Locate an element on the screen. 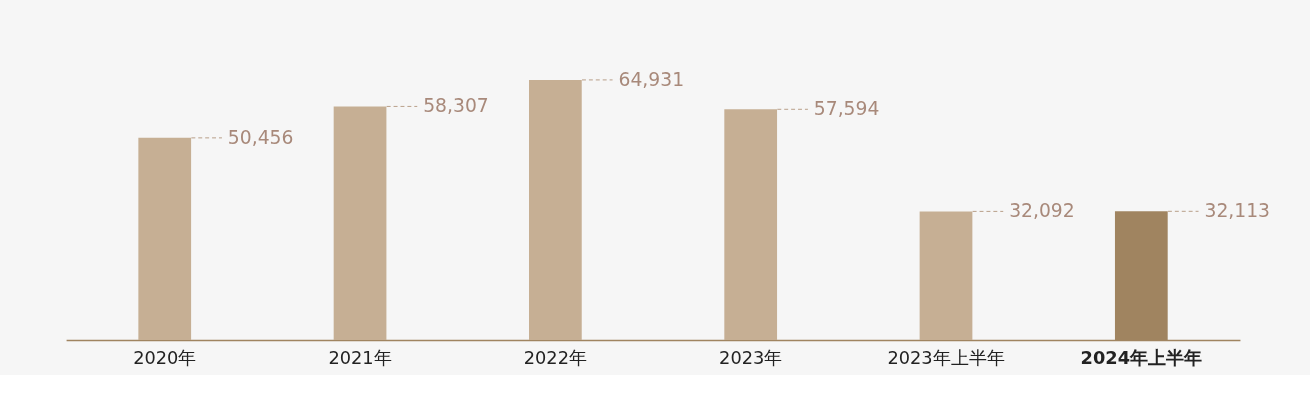  x-tick-label: 2023年上半年 is located at coordinates (946, 358).